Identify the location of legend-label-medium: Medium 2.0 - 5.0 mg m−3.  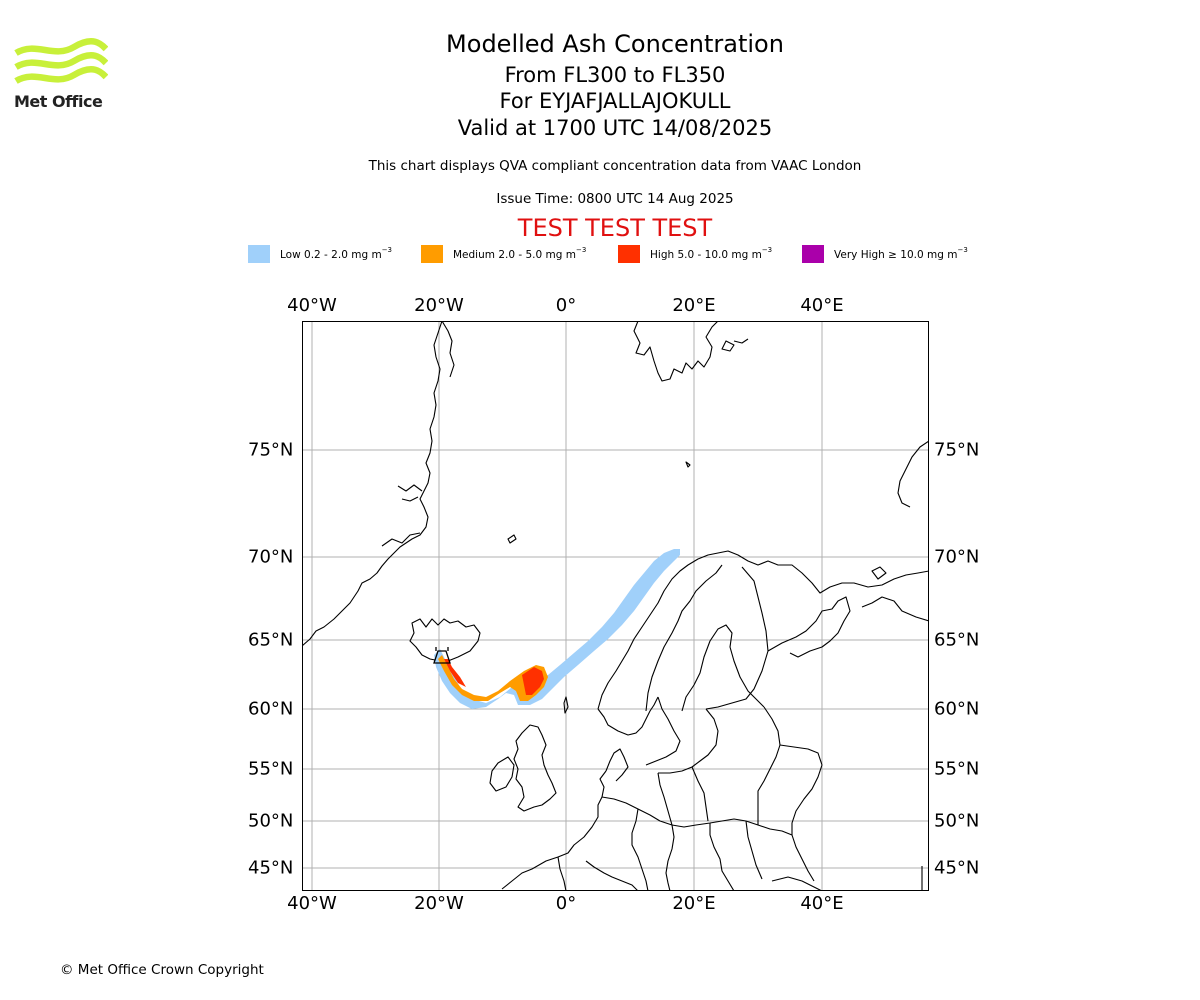
(520, 253).